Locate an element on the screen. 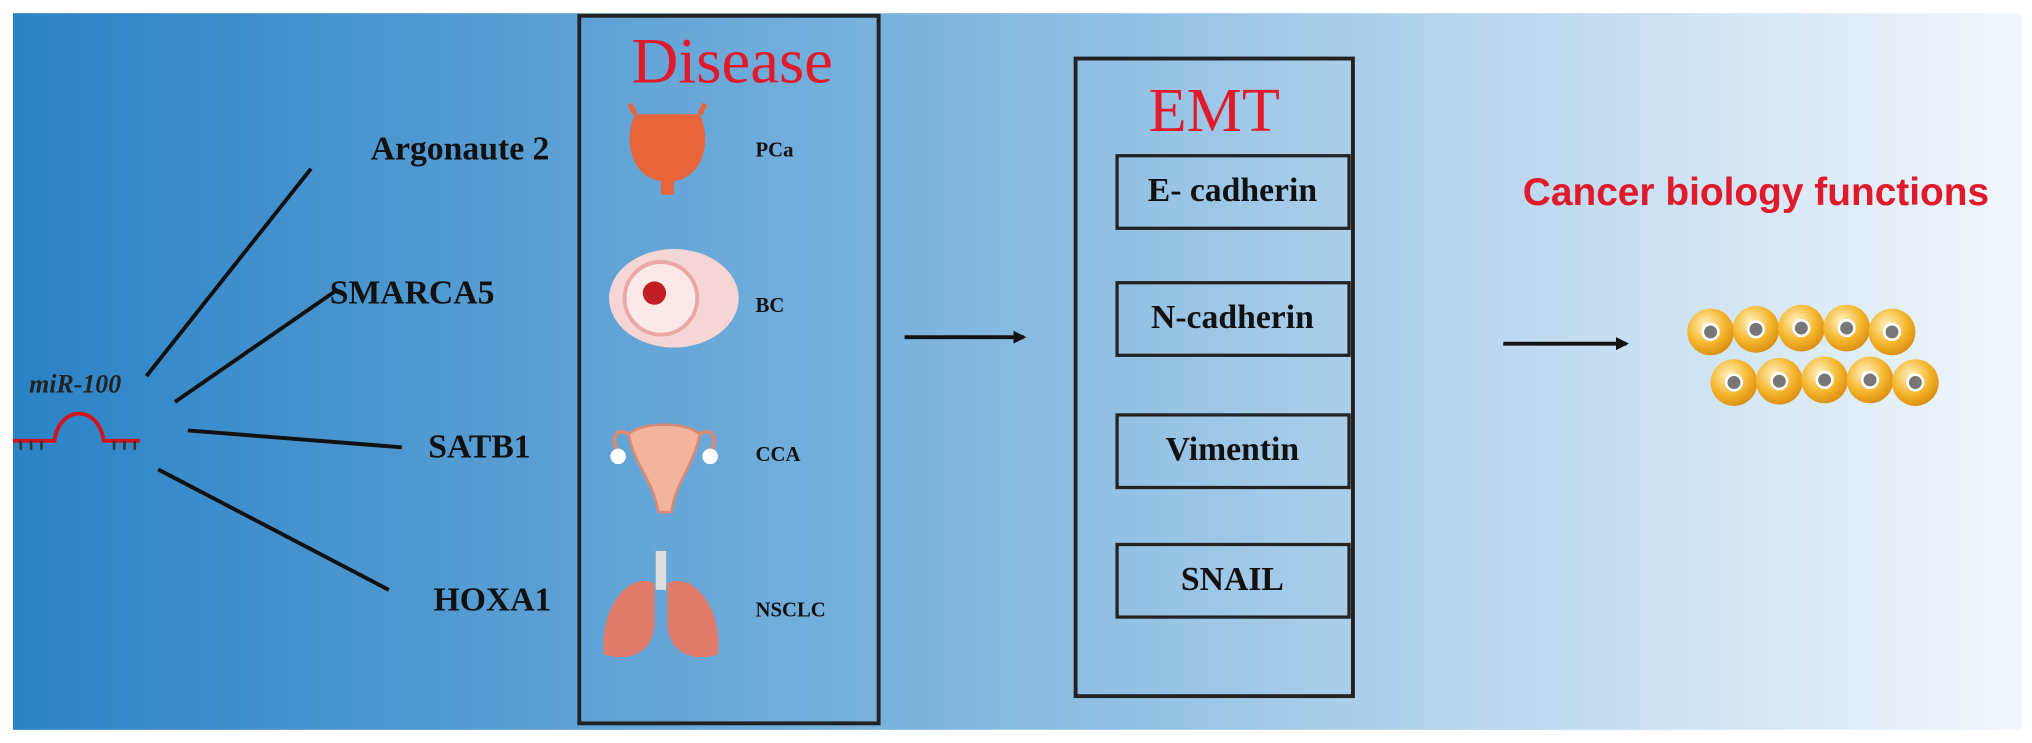 The width and height of the screenshot is (2032, 743). outcome-label: Cancer biology functions is located at coordinates (1756, 192).